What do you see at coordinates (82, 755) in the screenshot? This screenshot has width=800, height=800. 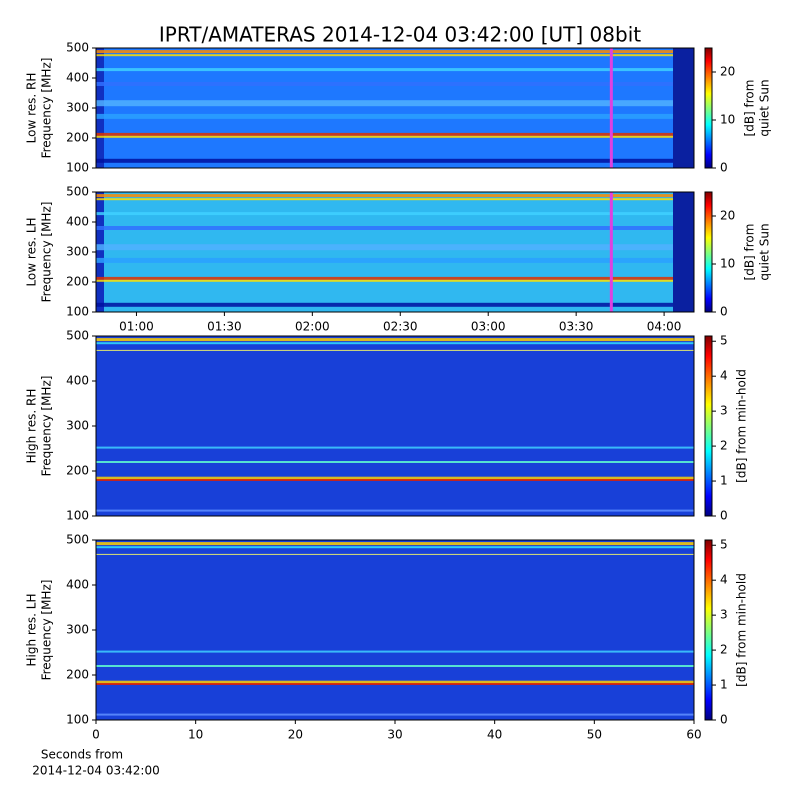 I see `x-axis-label: Seconds from` at bounding box center [82, 755].